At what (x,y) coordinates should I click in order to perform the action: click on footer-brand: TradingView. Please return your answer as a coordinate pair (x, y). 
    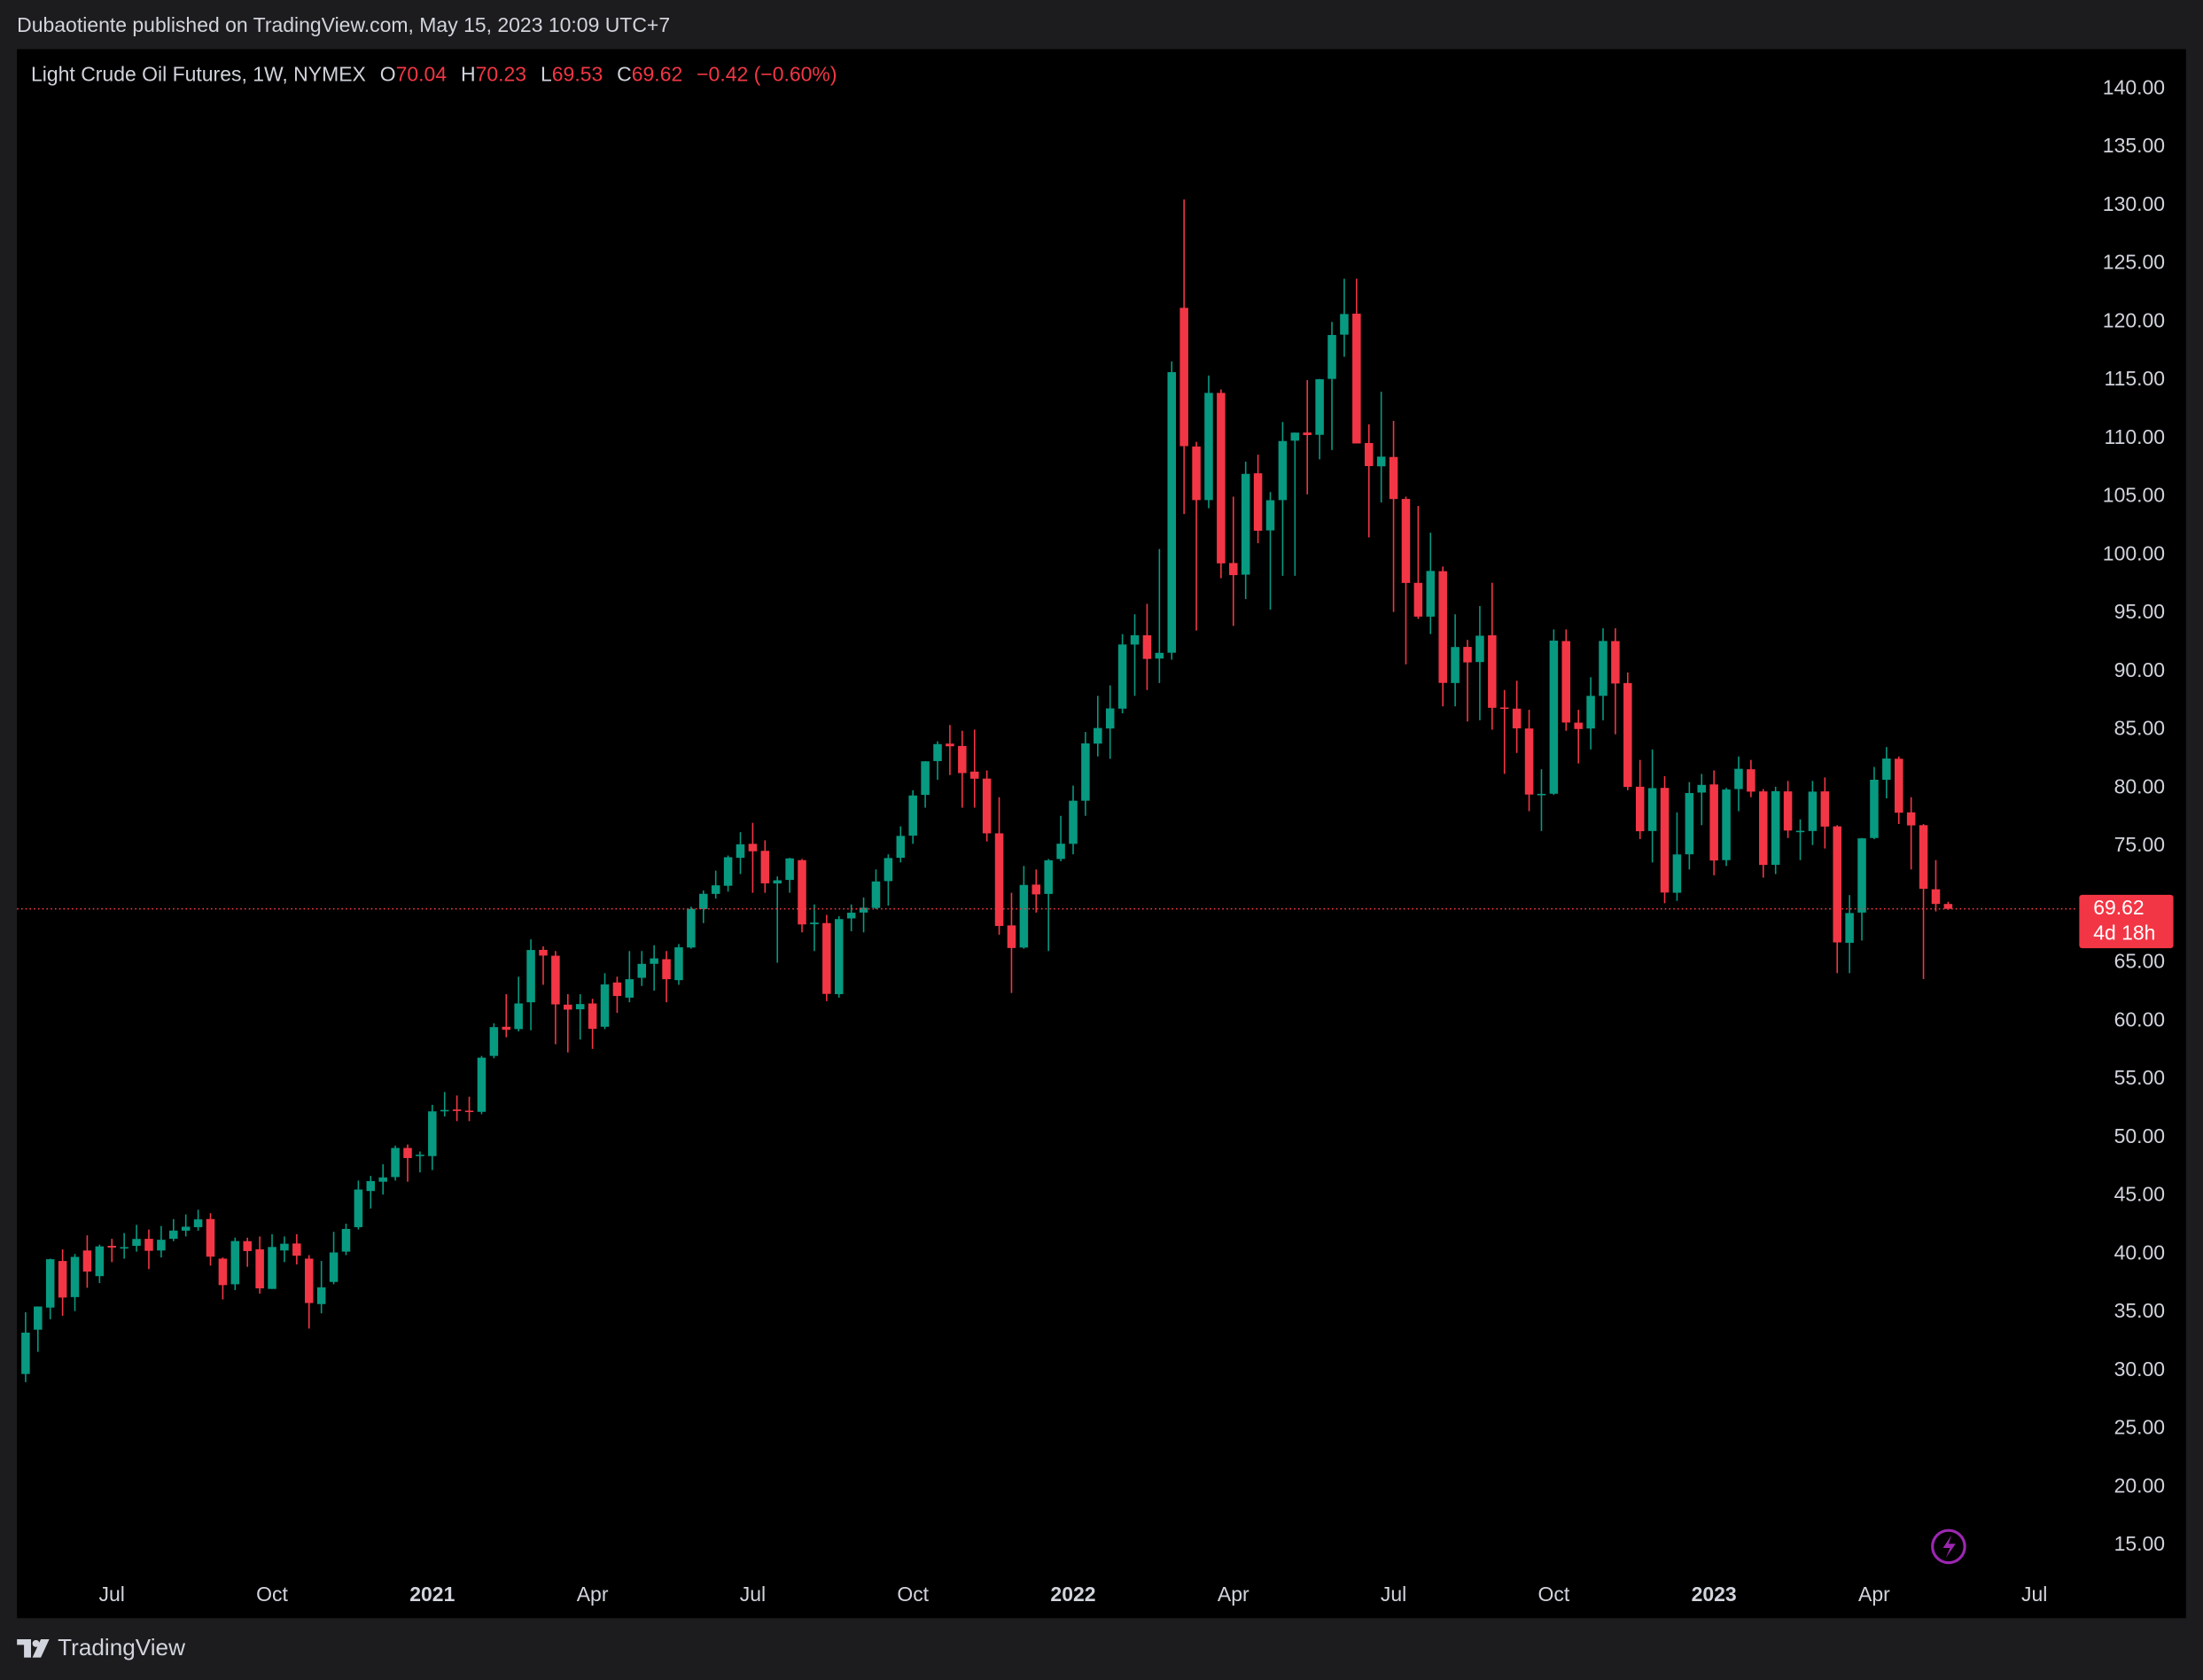
    Looking at the image, I should click on (121, 1647).